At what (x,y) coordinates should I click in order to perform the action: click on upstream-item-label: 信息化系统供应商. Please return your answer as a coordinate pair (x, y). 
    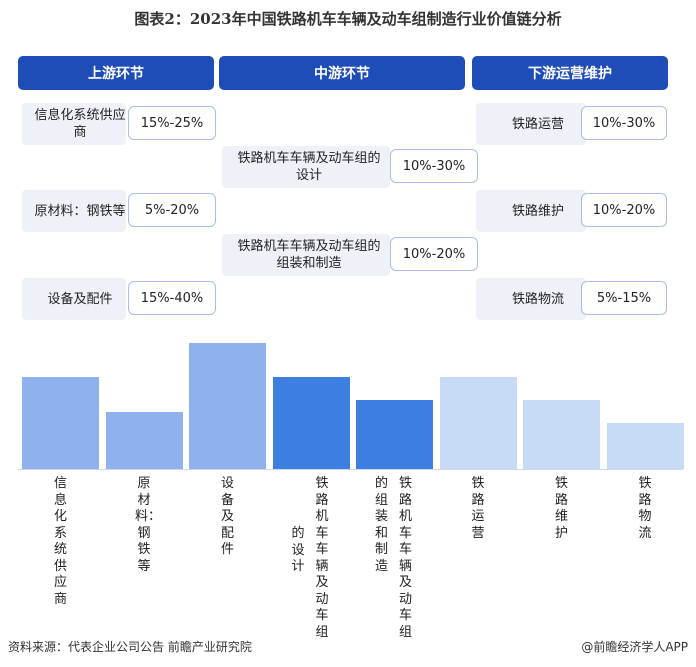
    Looking at the image, I should click on (80, 124).